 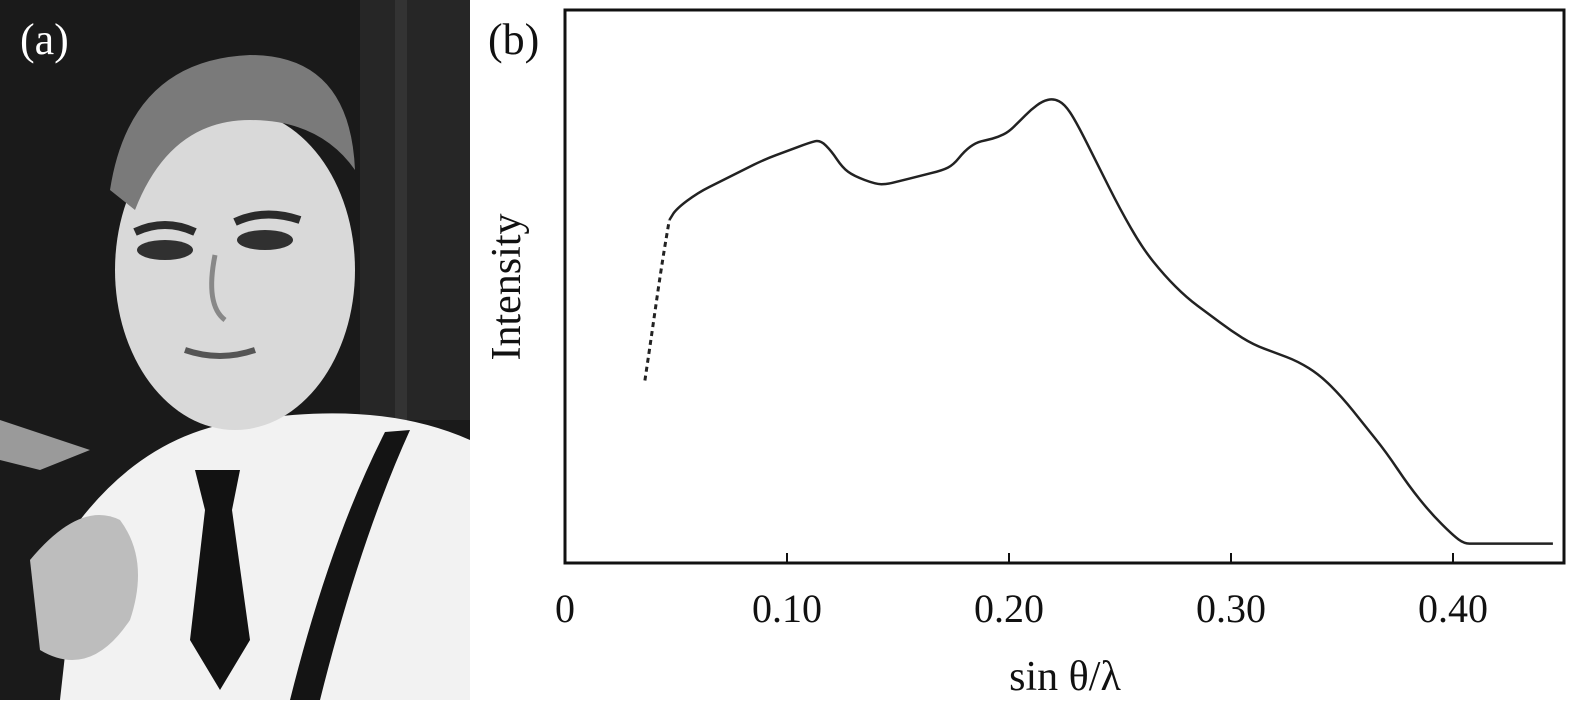 What do you see at coordinates (565, 608) in the screenshot?
I see `x-tick-label: 0` at bounding box center [565, 608].